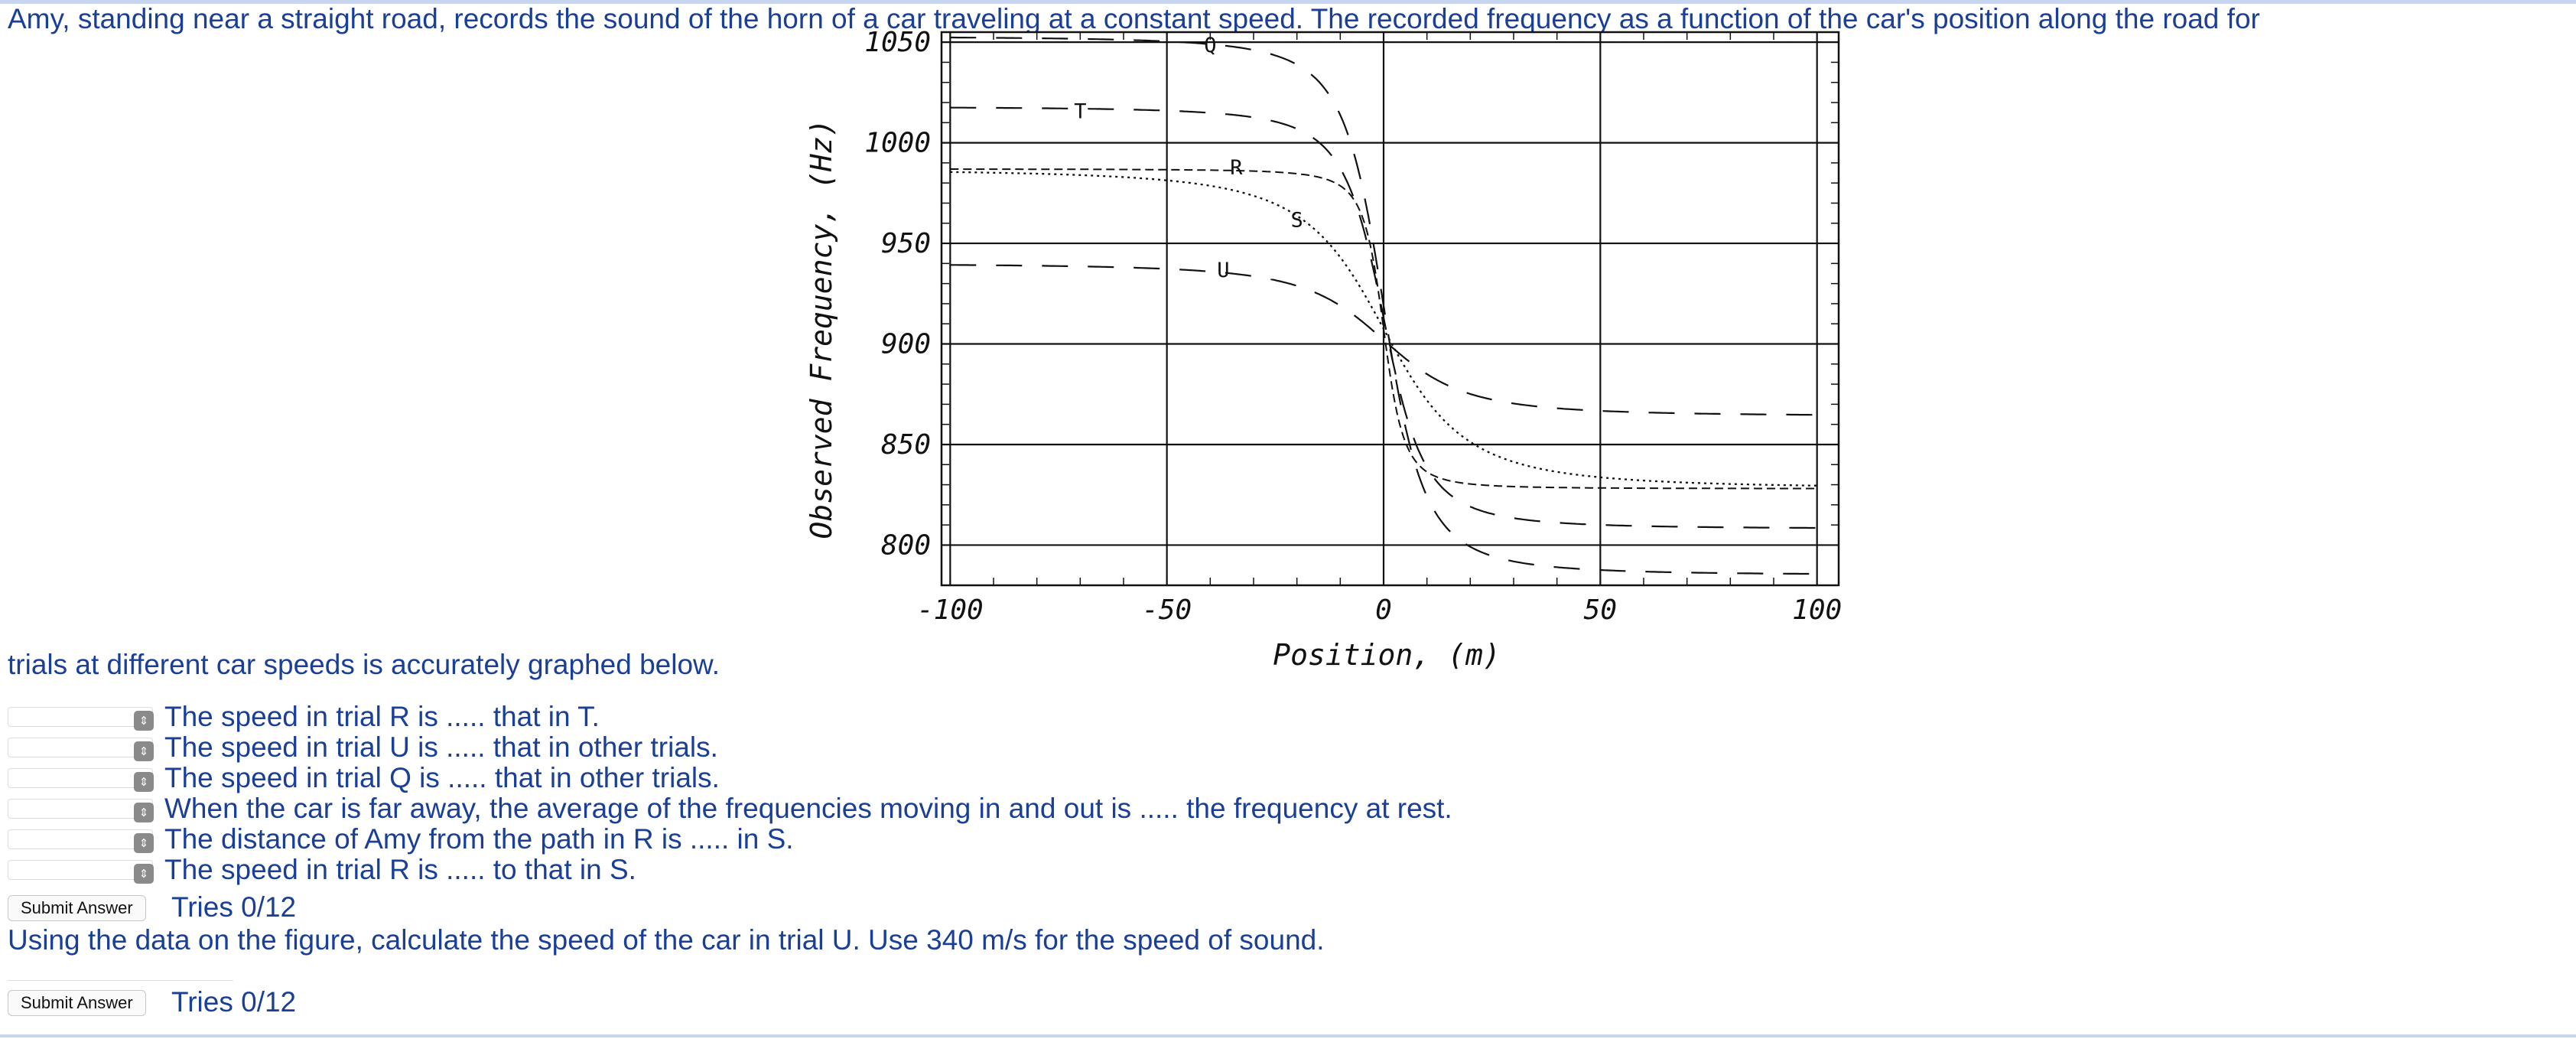  What do you see at coordinates (950, 610) in the screenshot?
I see `x-tick-label: -100` at bounding box center [950, 610].